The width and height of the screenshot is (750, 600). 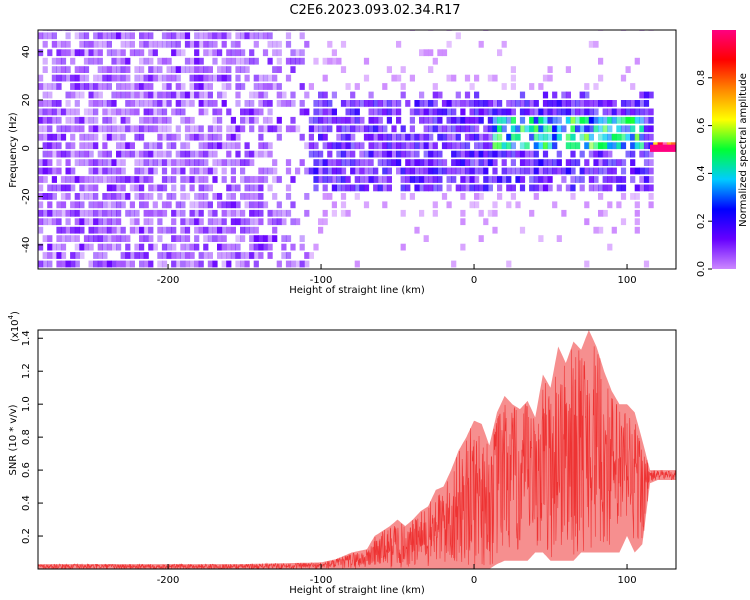 I want to click on snr-y-scale-note: (x104), so click(x=14, y=326).